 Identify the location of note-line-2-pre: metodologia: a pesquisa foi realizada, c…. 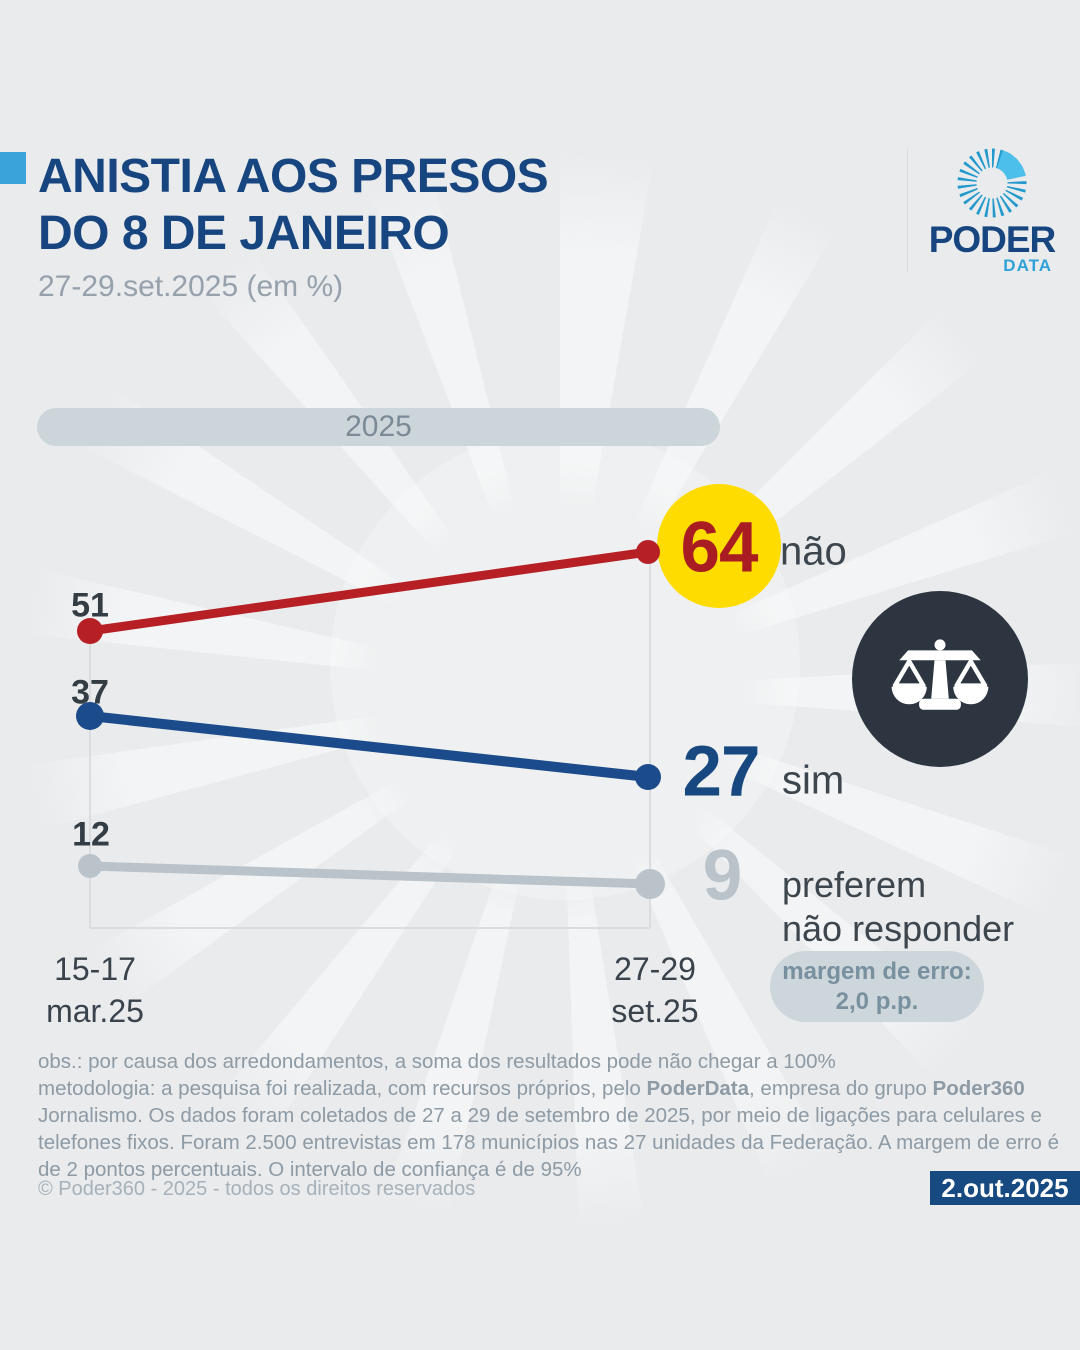
(342, 1088).